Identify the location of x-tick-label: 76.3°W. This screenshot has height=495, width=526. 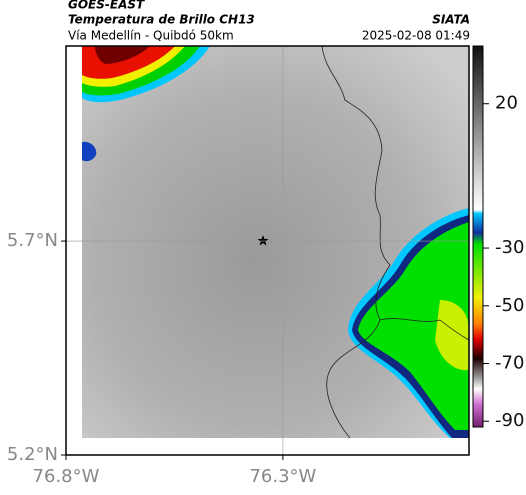
(282, 476).